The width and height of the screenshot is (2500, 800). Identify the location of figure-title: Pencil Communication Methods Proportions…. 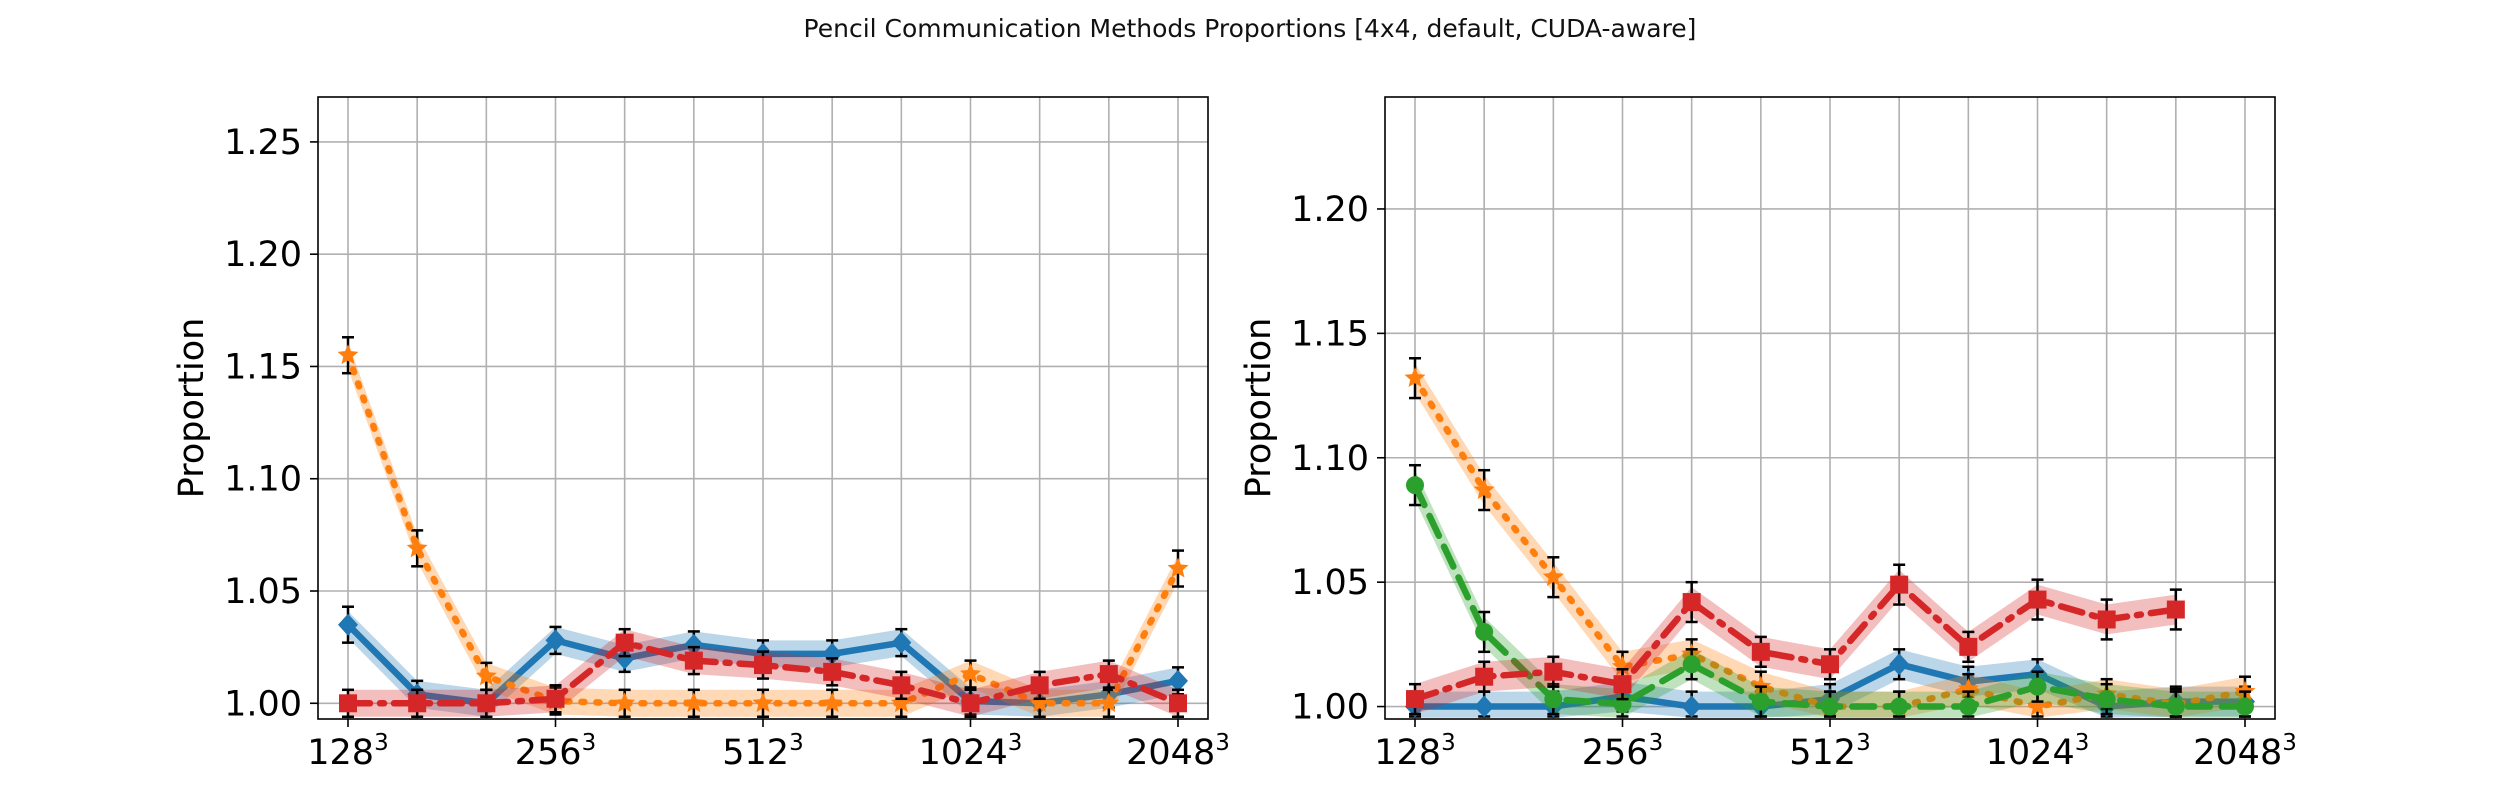
(1250, 28).